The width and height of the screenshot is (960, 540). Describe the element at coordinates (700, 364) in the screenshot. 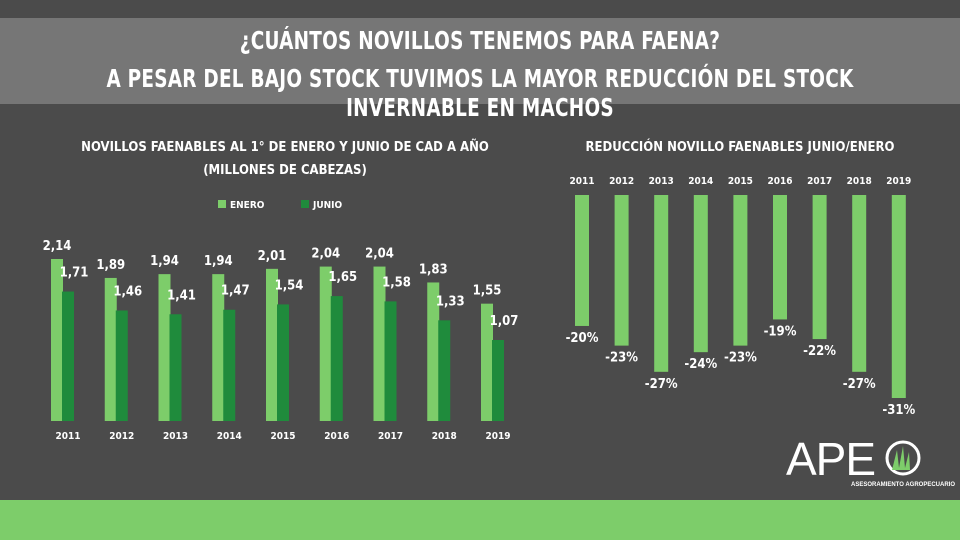

I see `data-label-reduccion-2014: -24%` at that location.